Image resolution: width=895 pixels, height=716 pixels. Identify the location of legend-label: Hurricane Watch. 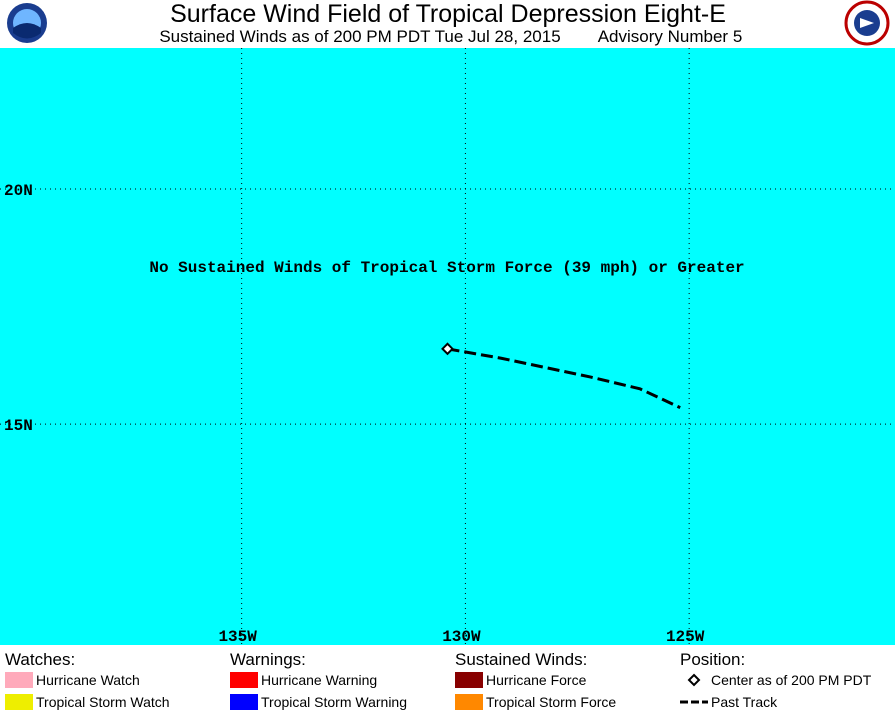
(88, 680).